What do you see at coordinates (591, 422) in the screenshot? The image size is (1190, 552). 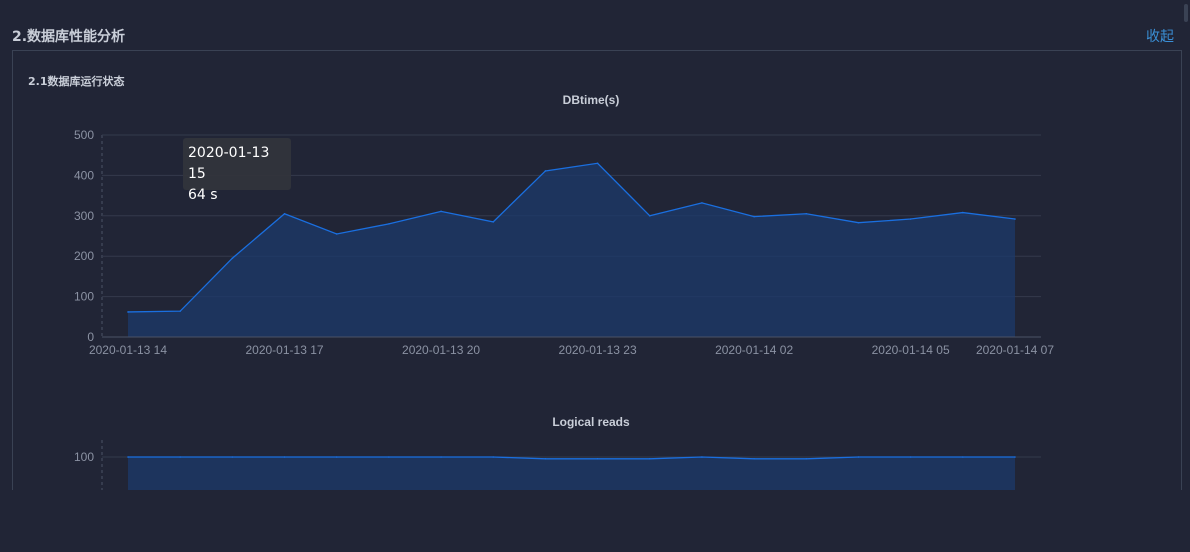 I see `chart-title: Logical reads` at bounding box center [591, 422].